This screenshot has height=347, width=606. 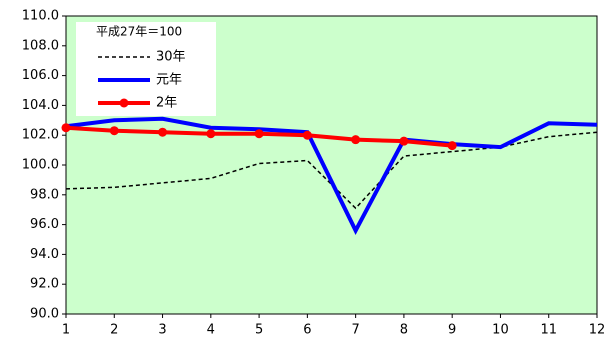 I want to click on x-tick-label: 3, so click(x=162, y=330).